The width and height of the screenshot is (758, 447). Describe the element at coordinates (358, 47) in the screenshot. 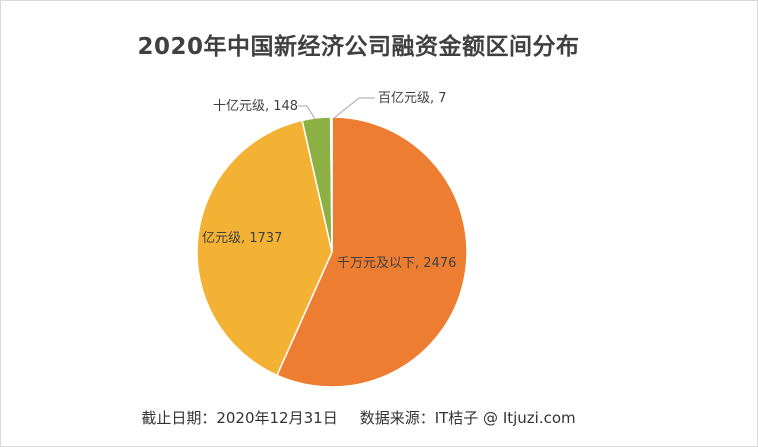

I see `chart-title: 2020年中国新经济公司融资金额区间分布` at that location.